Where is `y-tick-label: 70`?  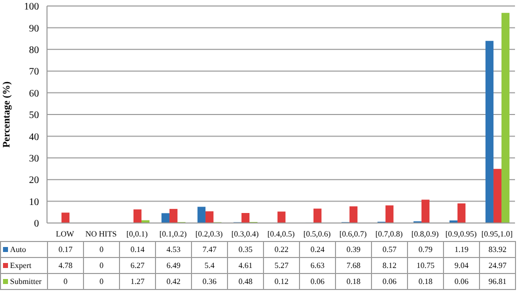 y-tick-label: 70 is located at coordinates (34, 72).